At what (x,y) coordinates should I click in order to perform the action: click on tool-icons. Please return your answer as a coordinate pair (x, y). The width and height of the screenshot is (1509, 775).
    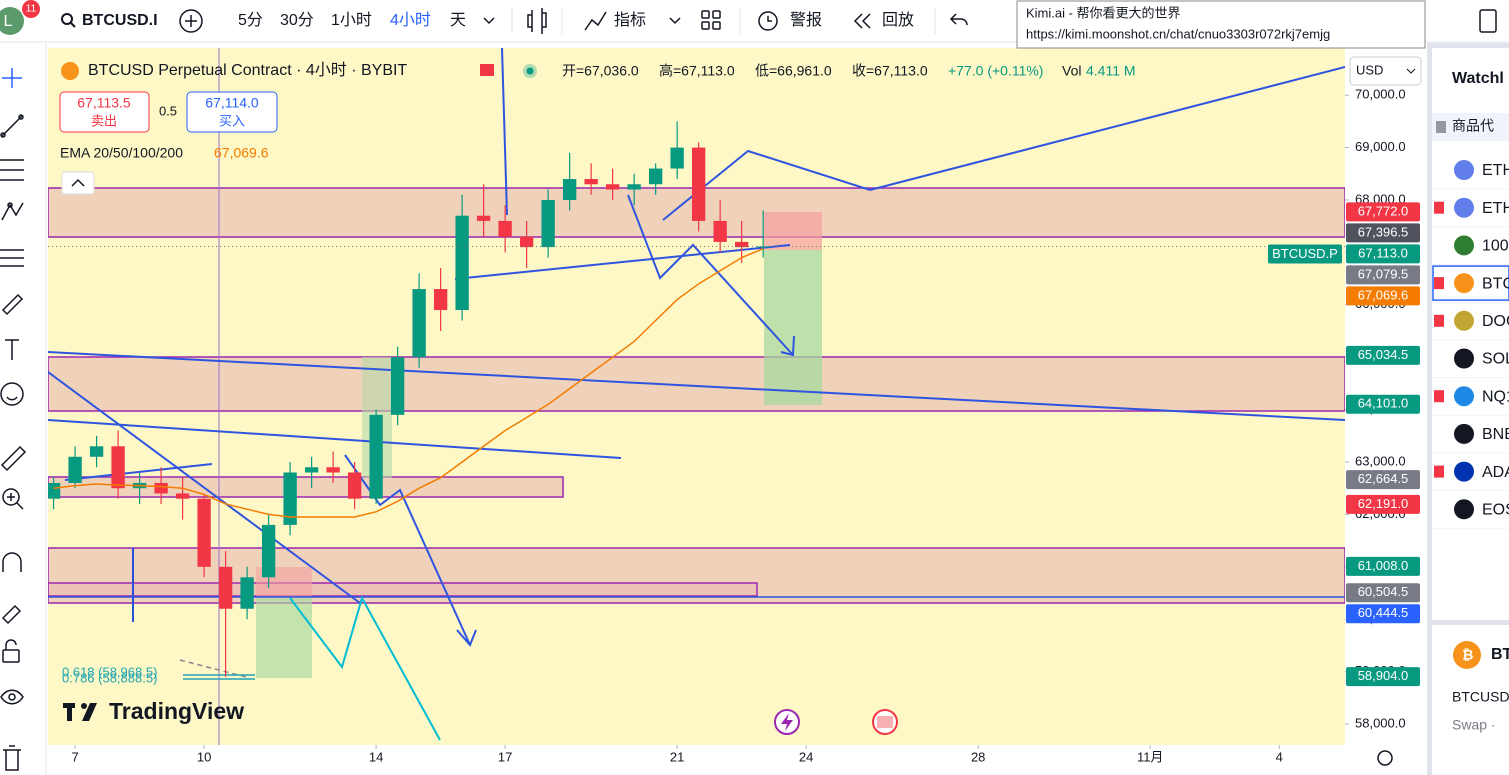
    Looking at the image, I should click on (13, 419).